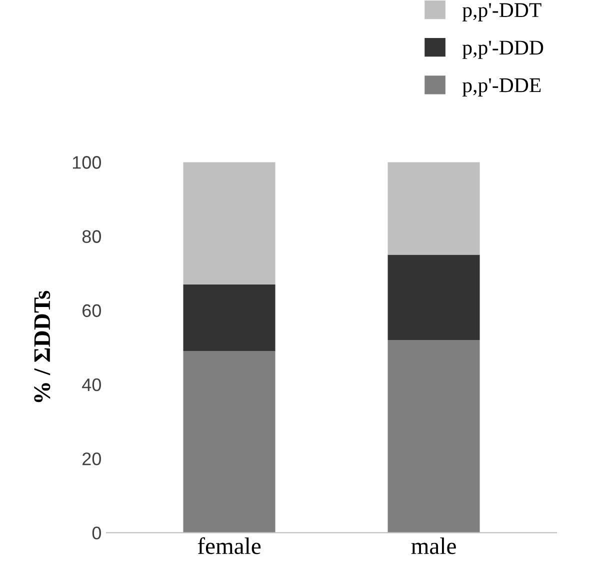 The image size is (592, 579). What do you see at coordinates (502, 12) in the screenshot?
I see `legend-label: p,p'-DDT` at bounding box center [502, 12].